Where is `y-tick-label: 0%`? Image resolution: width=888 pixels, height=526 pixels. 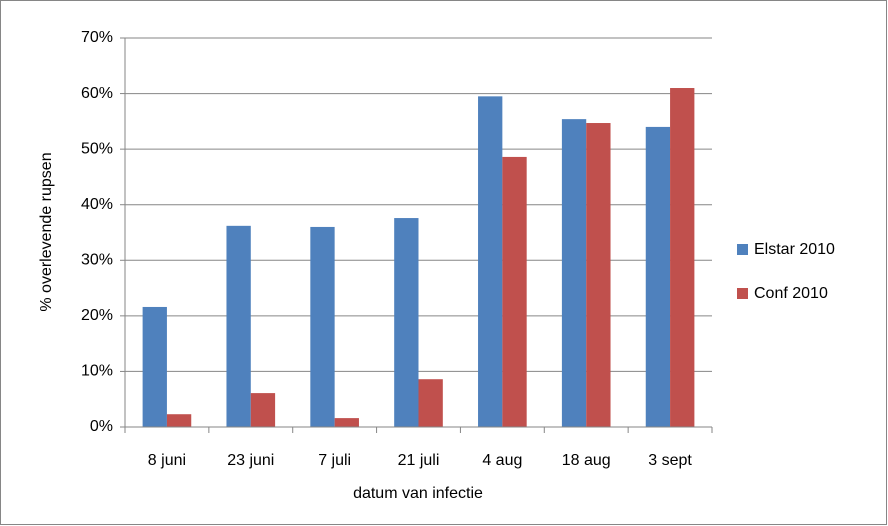 y-tick-label: 0% is located at coordinates (101, 426).